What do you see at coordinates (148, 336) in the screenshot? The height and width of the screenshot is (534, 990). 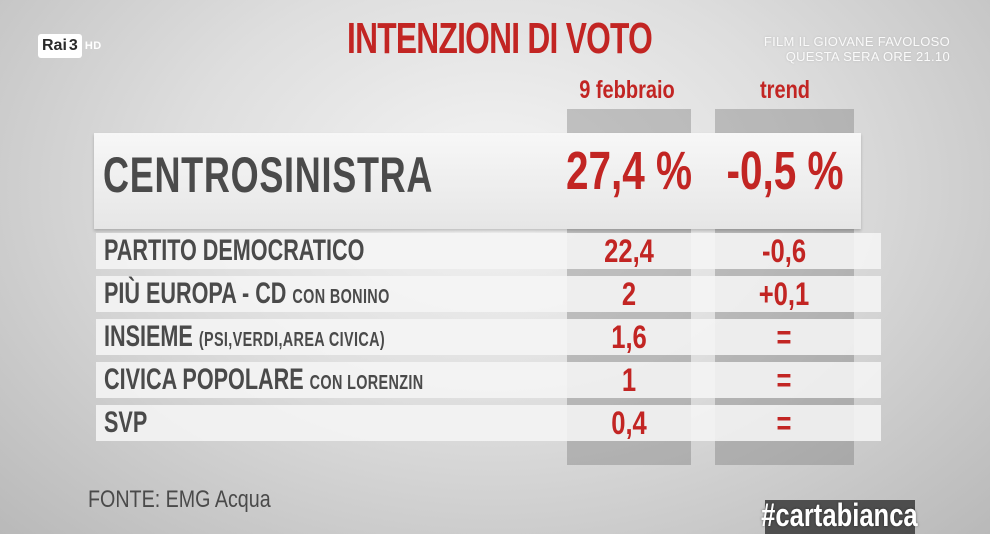 I see `row-label-main: INSIEME` at bounding box center [148, 336].